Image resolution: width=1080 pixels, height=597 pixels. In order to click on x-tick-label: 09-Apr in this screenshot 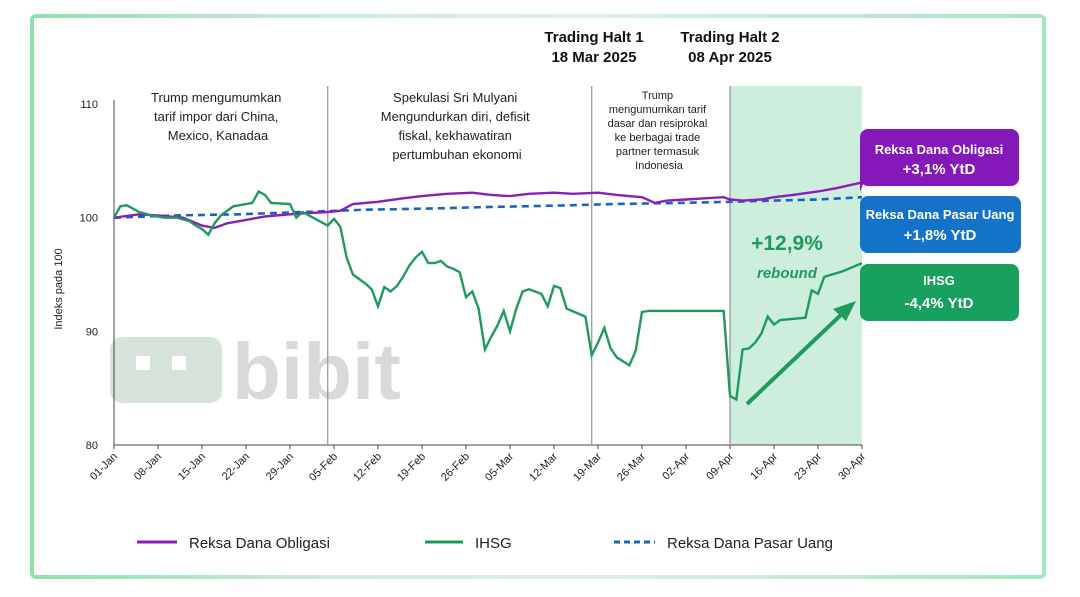, I will do `click(720, 466)`.